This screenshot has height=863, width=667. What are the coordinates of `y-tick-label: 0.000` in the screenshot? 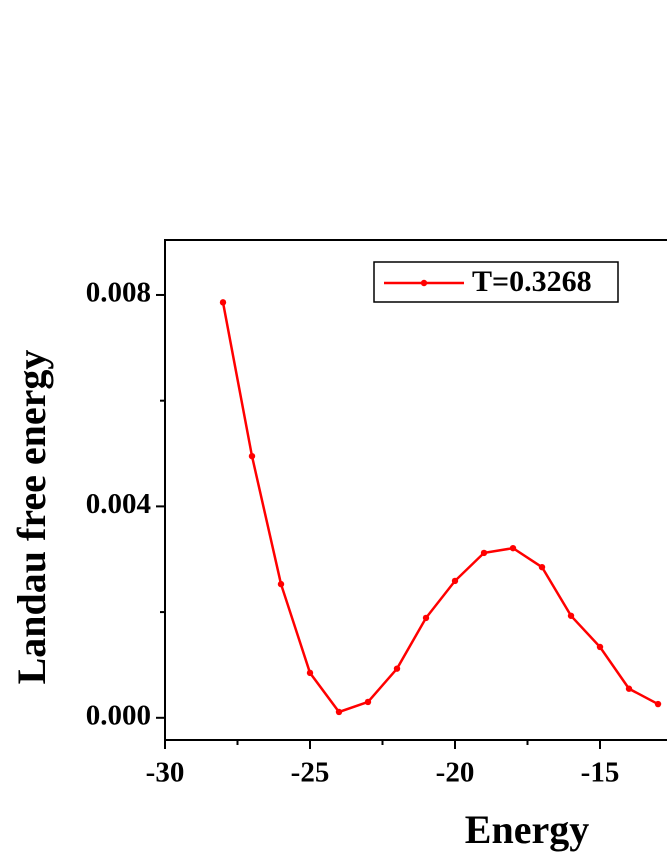 It's located at (118, 715).